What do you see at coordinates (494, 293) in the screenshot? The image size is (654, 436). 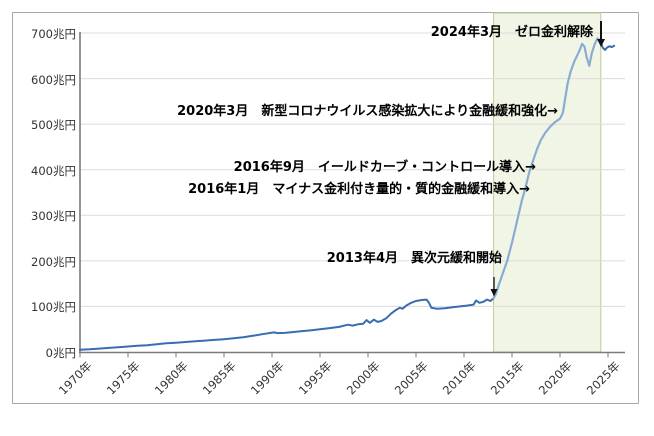 I see `annotation-2013-down-arrow-icon` at bounding box center [494, 293].